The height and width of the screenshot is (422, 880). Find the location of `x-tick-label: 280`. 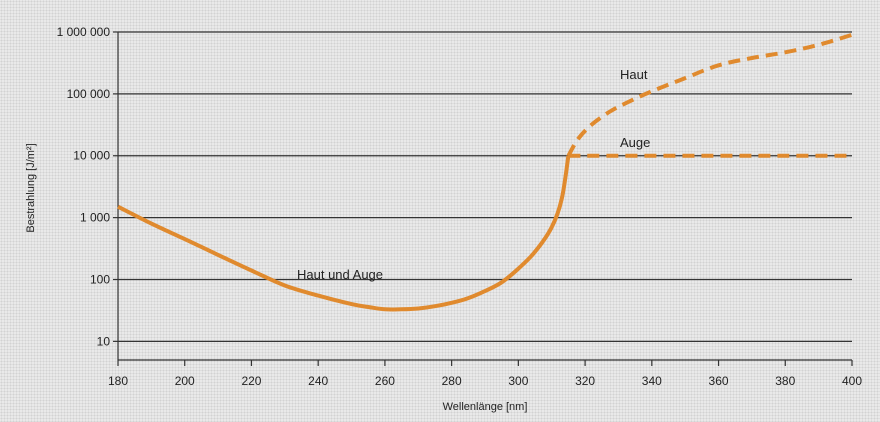

x-tick-label: 280 is located at coordinates (452, 381).